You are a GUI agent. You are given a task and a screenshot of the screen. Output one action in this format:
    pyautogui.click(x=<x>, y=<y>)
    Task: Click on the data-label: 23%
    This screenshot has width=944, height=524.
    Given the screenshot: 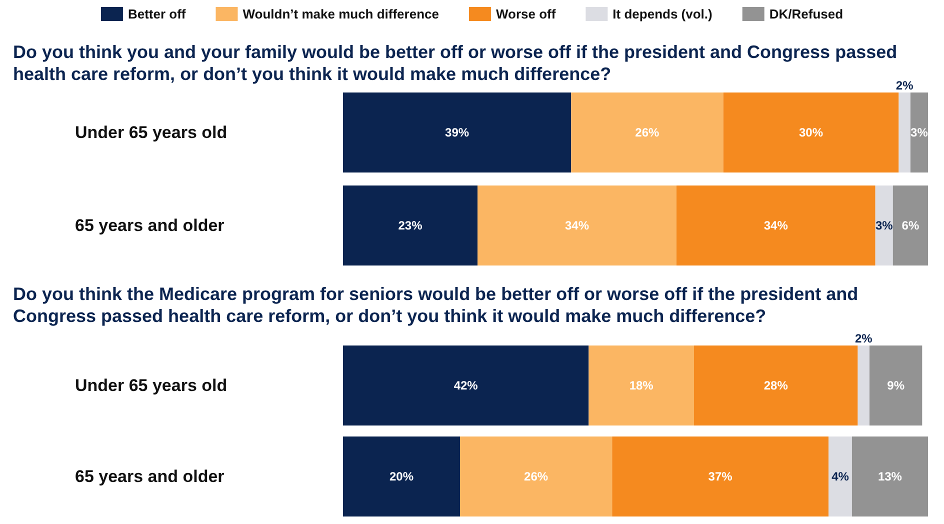 What is the action you would take?
    pyautogui.click(x=410, y=225)
    